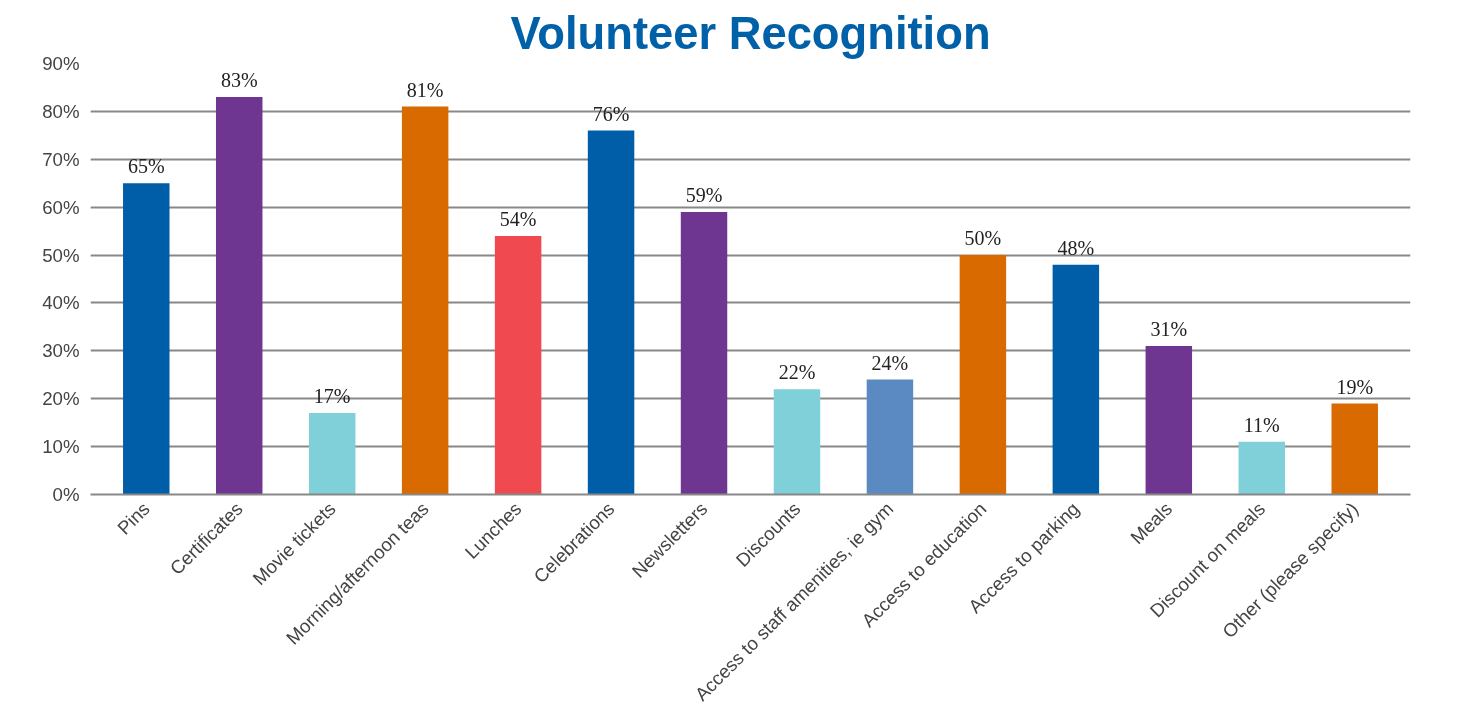  Describe the element at coordinates (1169, 329) in the screenshot. I see `data-label: 31%` at that location.